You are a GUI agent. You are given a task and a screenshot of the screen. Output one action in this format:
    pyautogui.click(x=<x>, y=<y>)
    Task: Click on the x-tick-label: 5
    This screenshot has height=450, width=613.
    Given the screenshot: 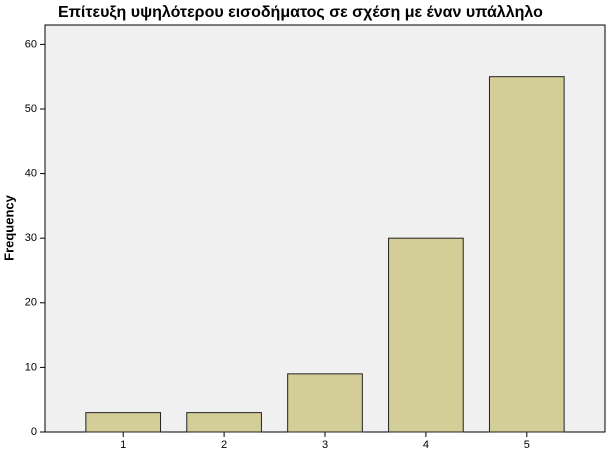 What is the action you would take?
    pyautogui.click(x=527, y=444)
    